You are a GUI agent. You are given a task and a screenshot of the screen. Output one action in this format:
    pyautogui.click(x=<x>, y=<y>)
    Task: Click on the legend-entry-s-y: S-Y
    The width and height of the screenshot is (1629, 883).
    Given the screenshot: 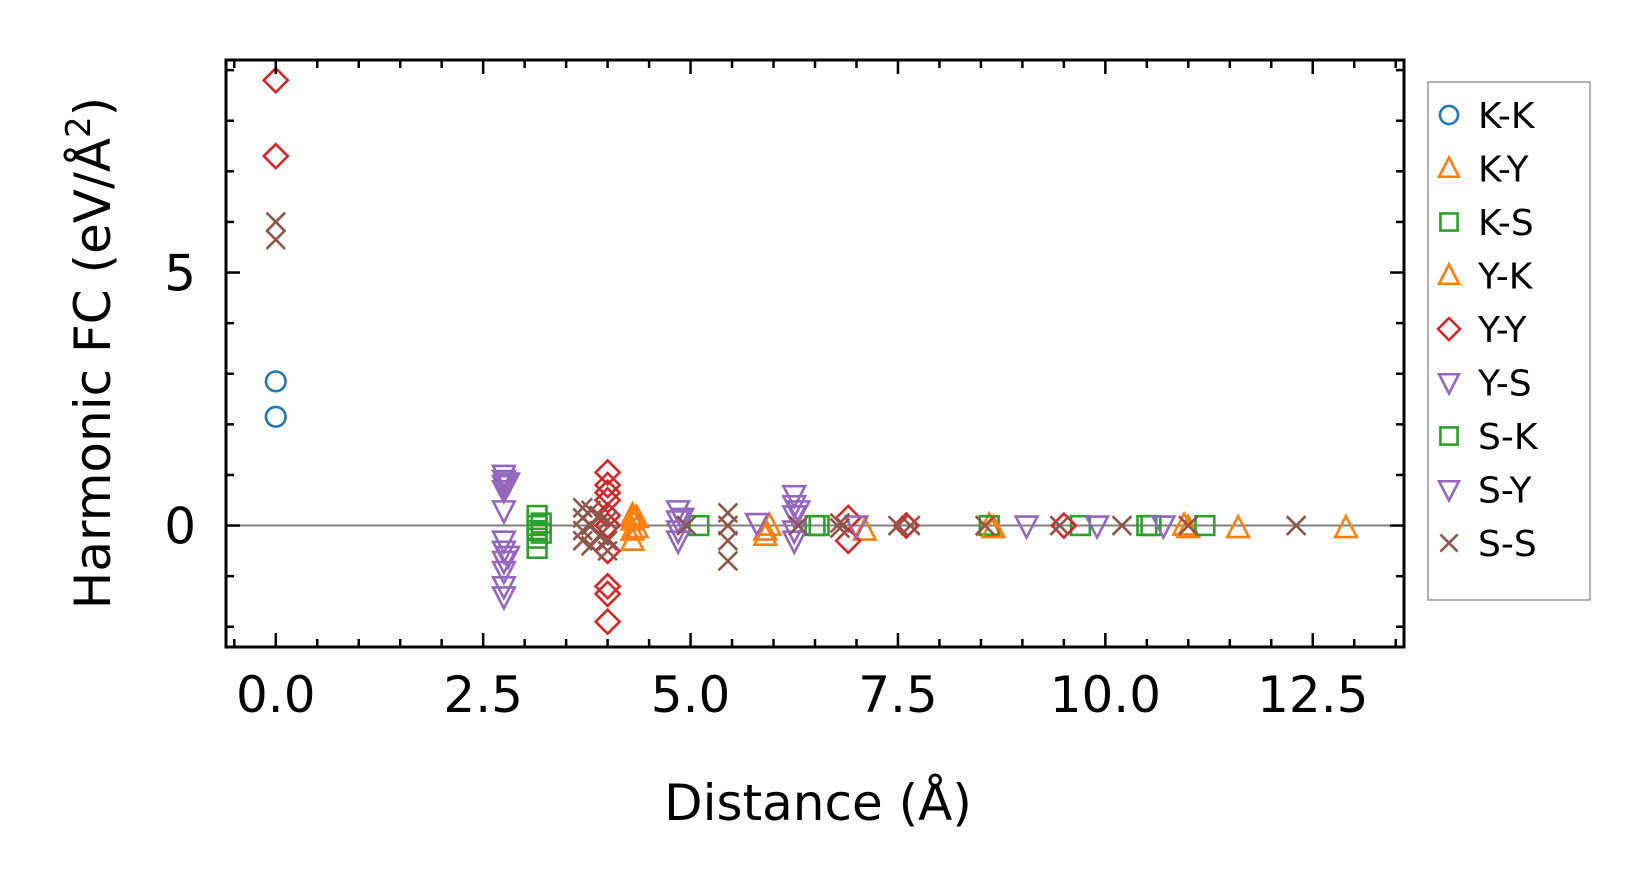 What is the action you would take?
    pyautogui.click(x=1484, y=491)
    